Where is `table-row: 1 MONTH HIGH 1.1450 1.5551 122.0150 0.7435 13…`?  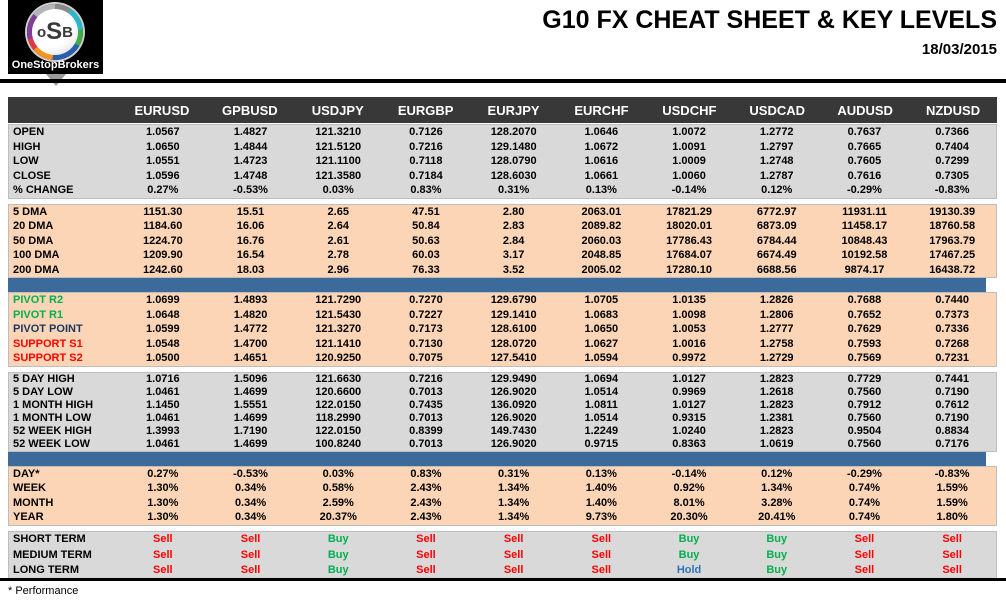
table-row: 1 MONTH HIGH 1.1450 1.5551 122.0150 0.7435 13… is located at coordinates (502, 405).